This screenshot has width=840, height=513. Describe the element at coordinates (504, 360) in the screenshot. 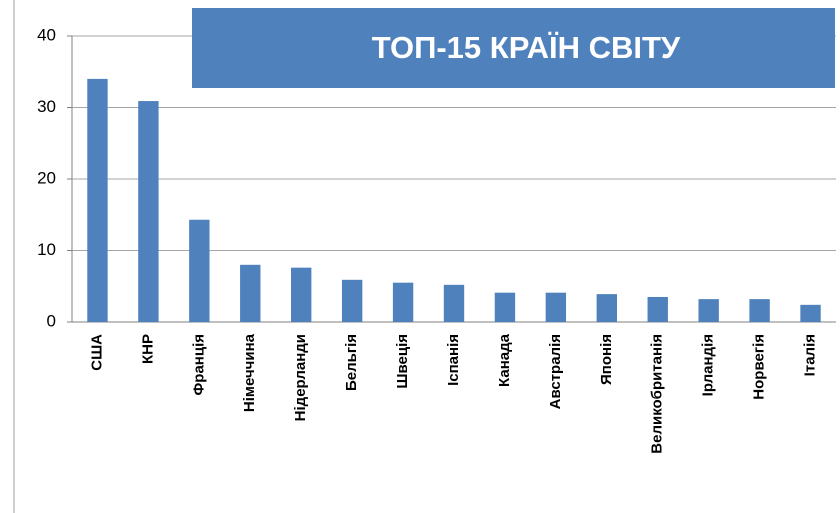

I see `x-tick-label: Канада` at that location.